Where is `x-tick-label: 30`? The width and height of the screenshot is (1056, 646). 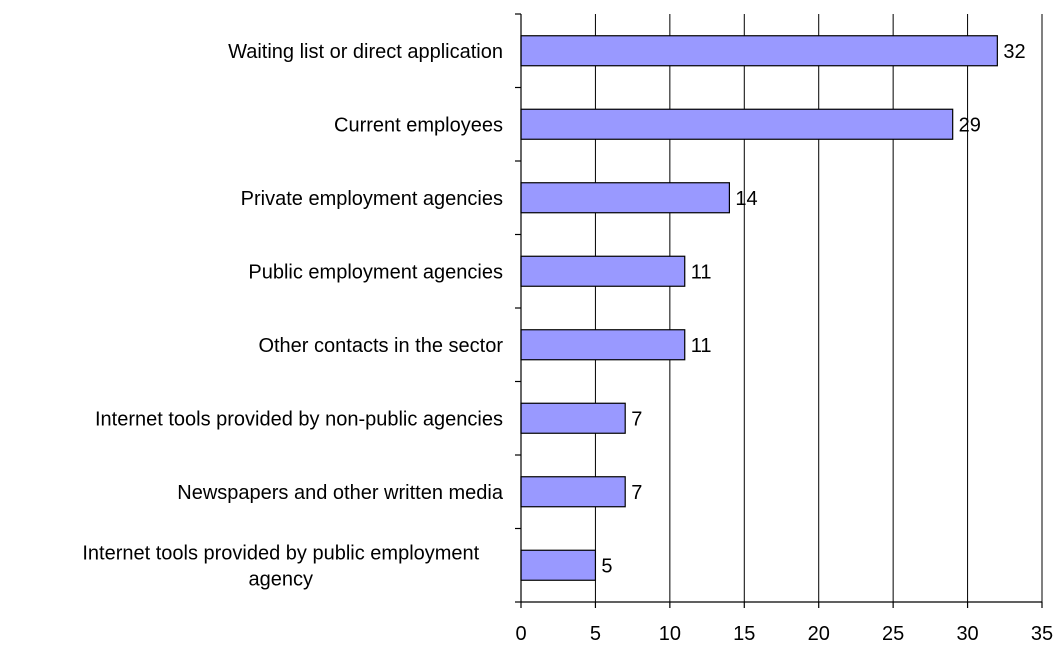 x-tick-label: 30 is located at coordinates (967, 634).